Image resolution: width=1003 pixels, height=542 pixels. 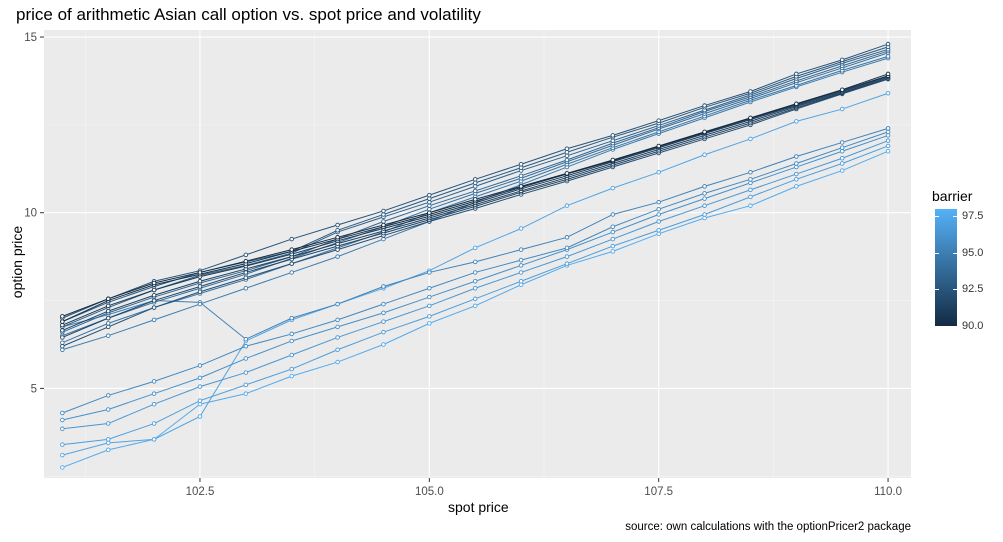 What do you see at coordinates (973, 326) in the screenshot?
I see `legend-tick-label: 90.0` at bounding box center [973, 326].